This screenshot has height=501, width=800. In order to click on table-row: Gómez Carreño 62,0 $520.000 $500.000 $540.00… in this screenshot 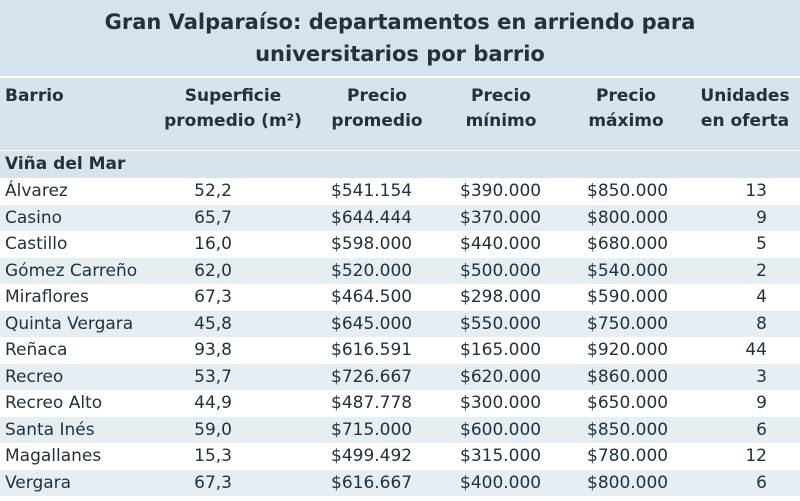, I will do `click(400, 270)`.